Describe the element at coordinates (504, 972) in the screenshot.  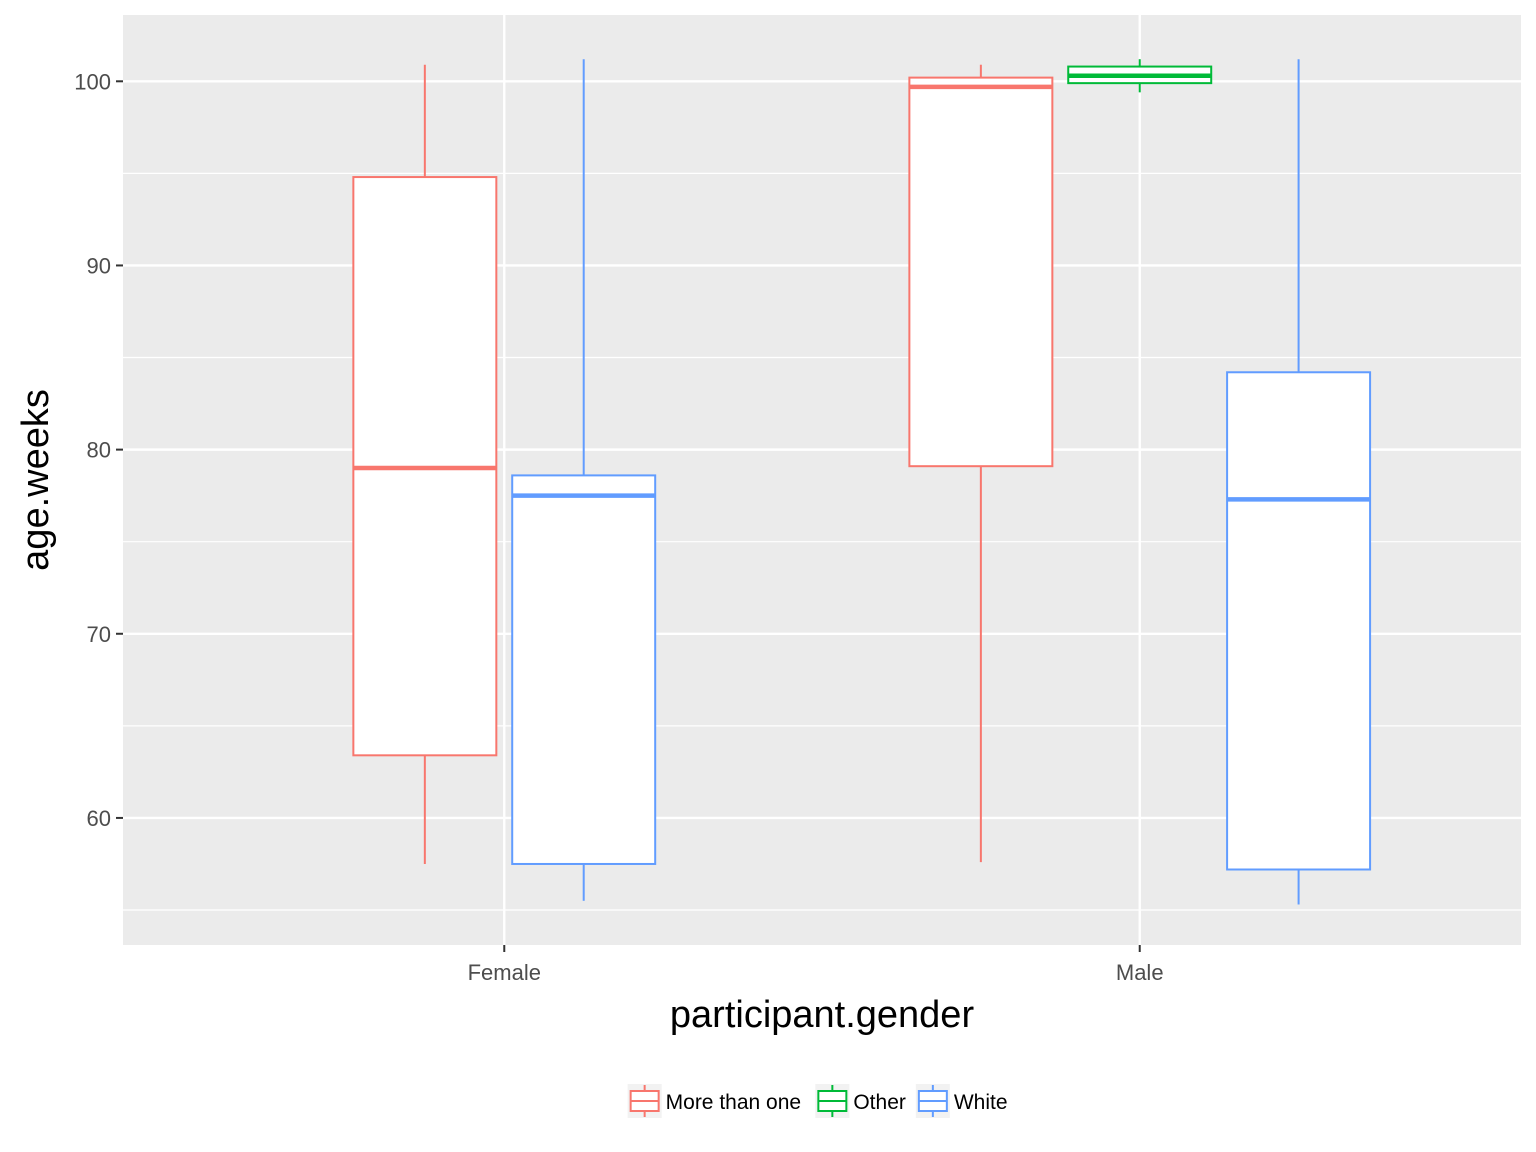
I see `x-tick-label: Female` at that location.